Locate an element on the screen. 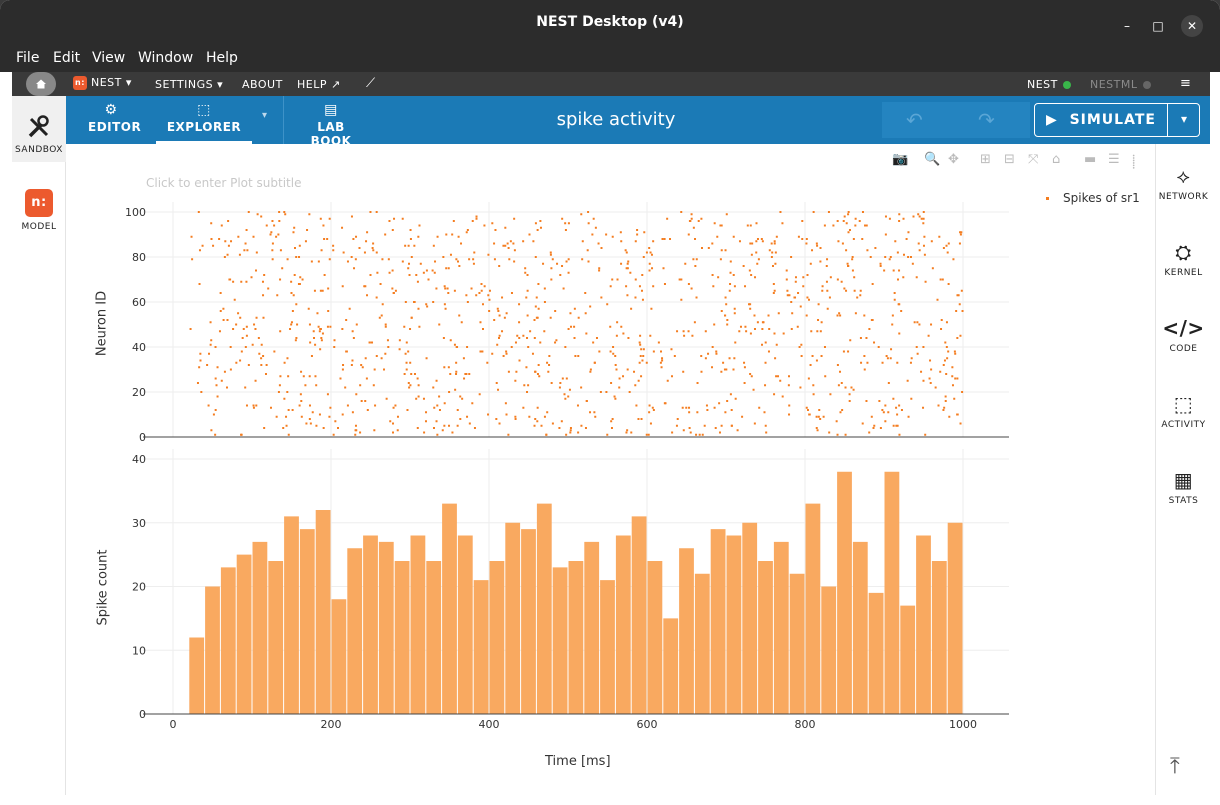  about-link: ABOUT is located at coordinates (262, 84).